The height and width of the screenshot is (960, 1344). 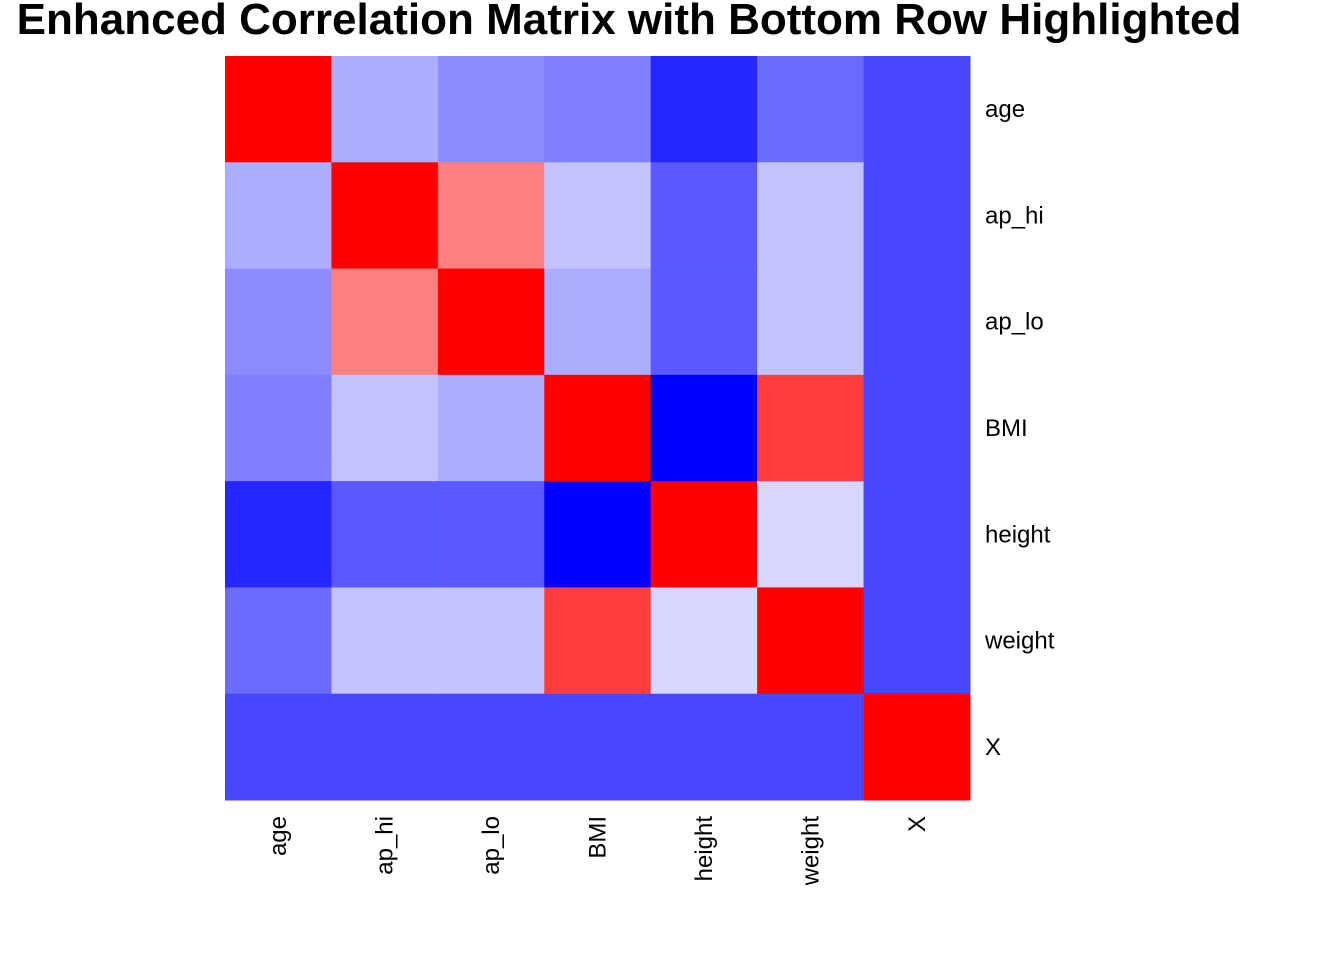 What do you see at coordinates (278, 534) in the screenshot?
I see `heatmap-cell-height-age` at bounding box center [278, 534].